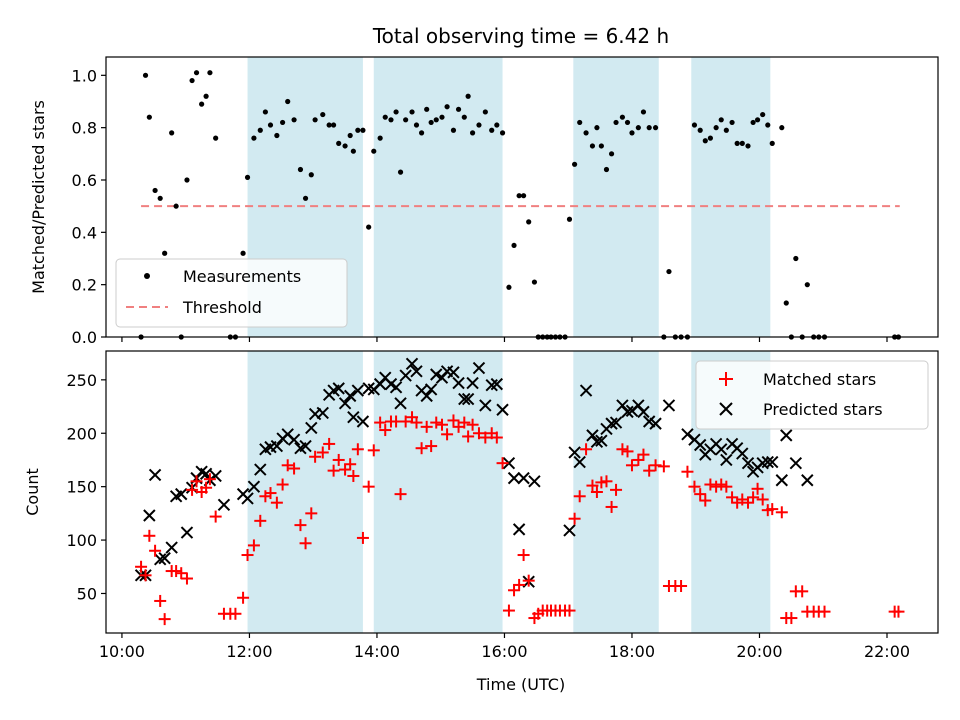  I want to click on ratio-x-ticks, so click(504, 339).